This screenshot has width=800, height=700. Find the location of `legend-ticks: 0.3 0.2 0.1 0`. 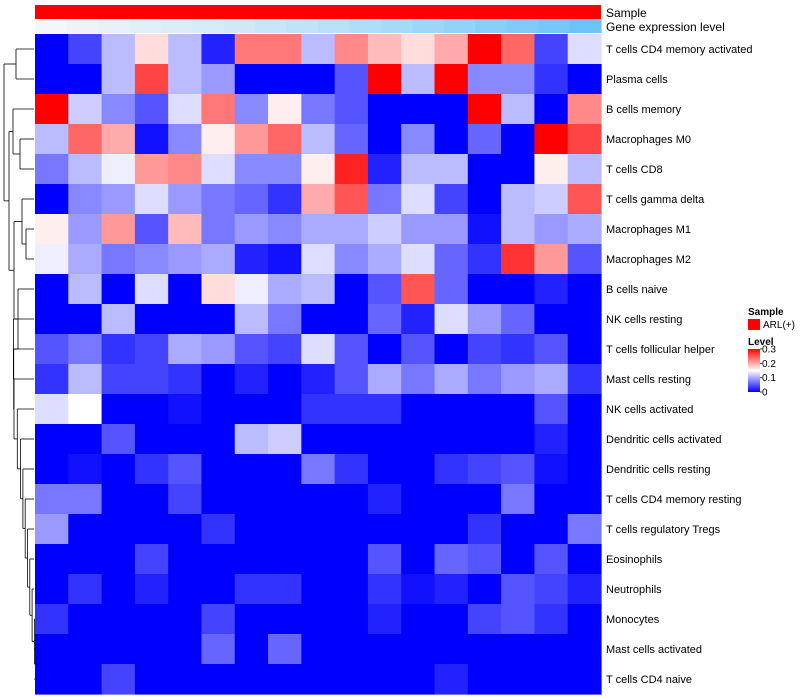

legend-ticks: 0.3 0.2 0.1 0 is located at coordinates (768, 372).